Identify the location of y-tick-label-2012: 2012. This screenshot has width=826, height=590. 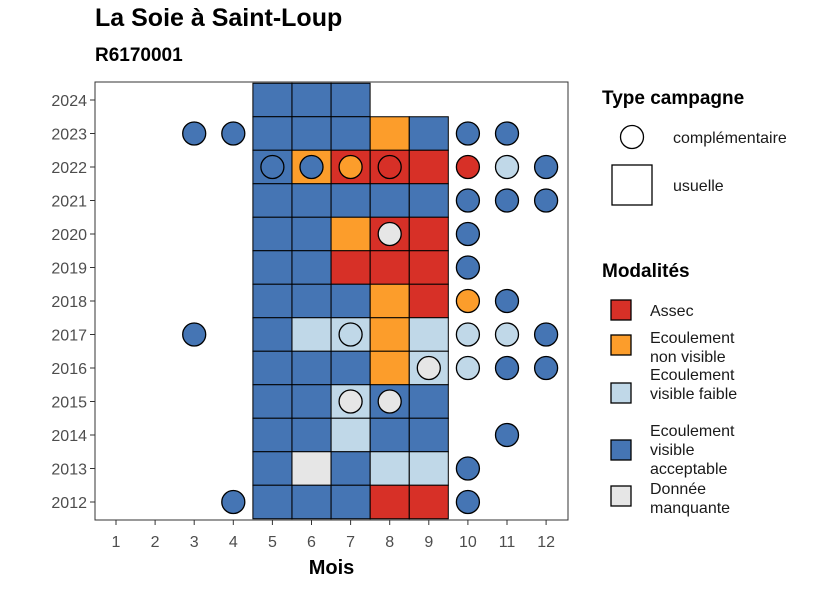
(69, 503).